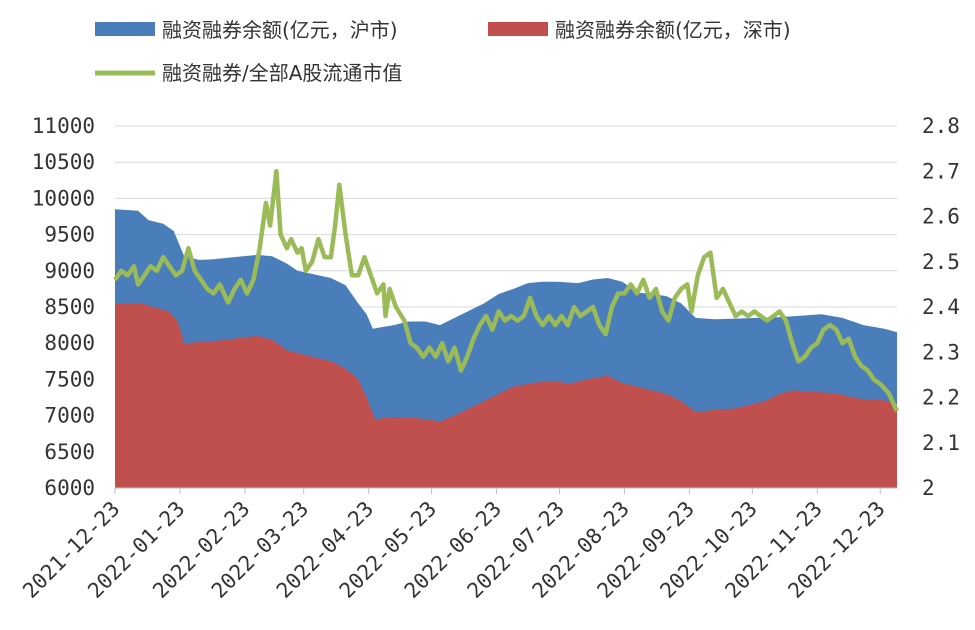 The height and width of the screenshot is (630, 975). I want to click on y-left-tick-label: 10000, so click(63, 198).